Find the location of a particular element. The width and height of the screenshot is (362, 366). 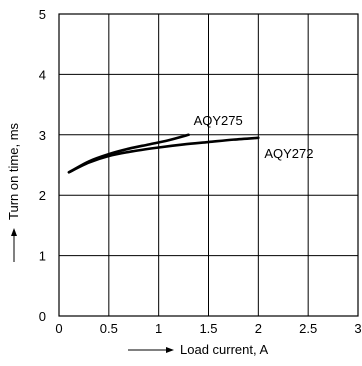

series-lines: AQY275 AQY272 is located at coordinates (190, 143).